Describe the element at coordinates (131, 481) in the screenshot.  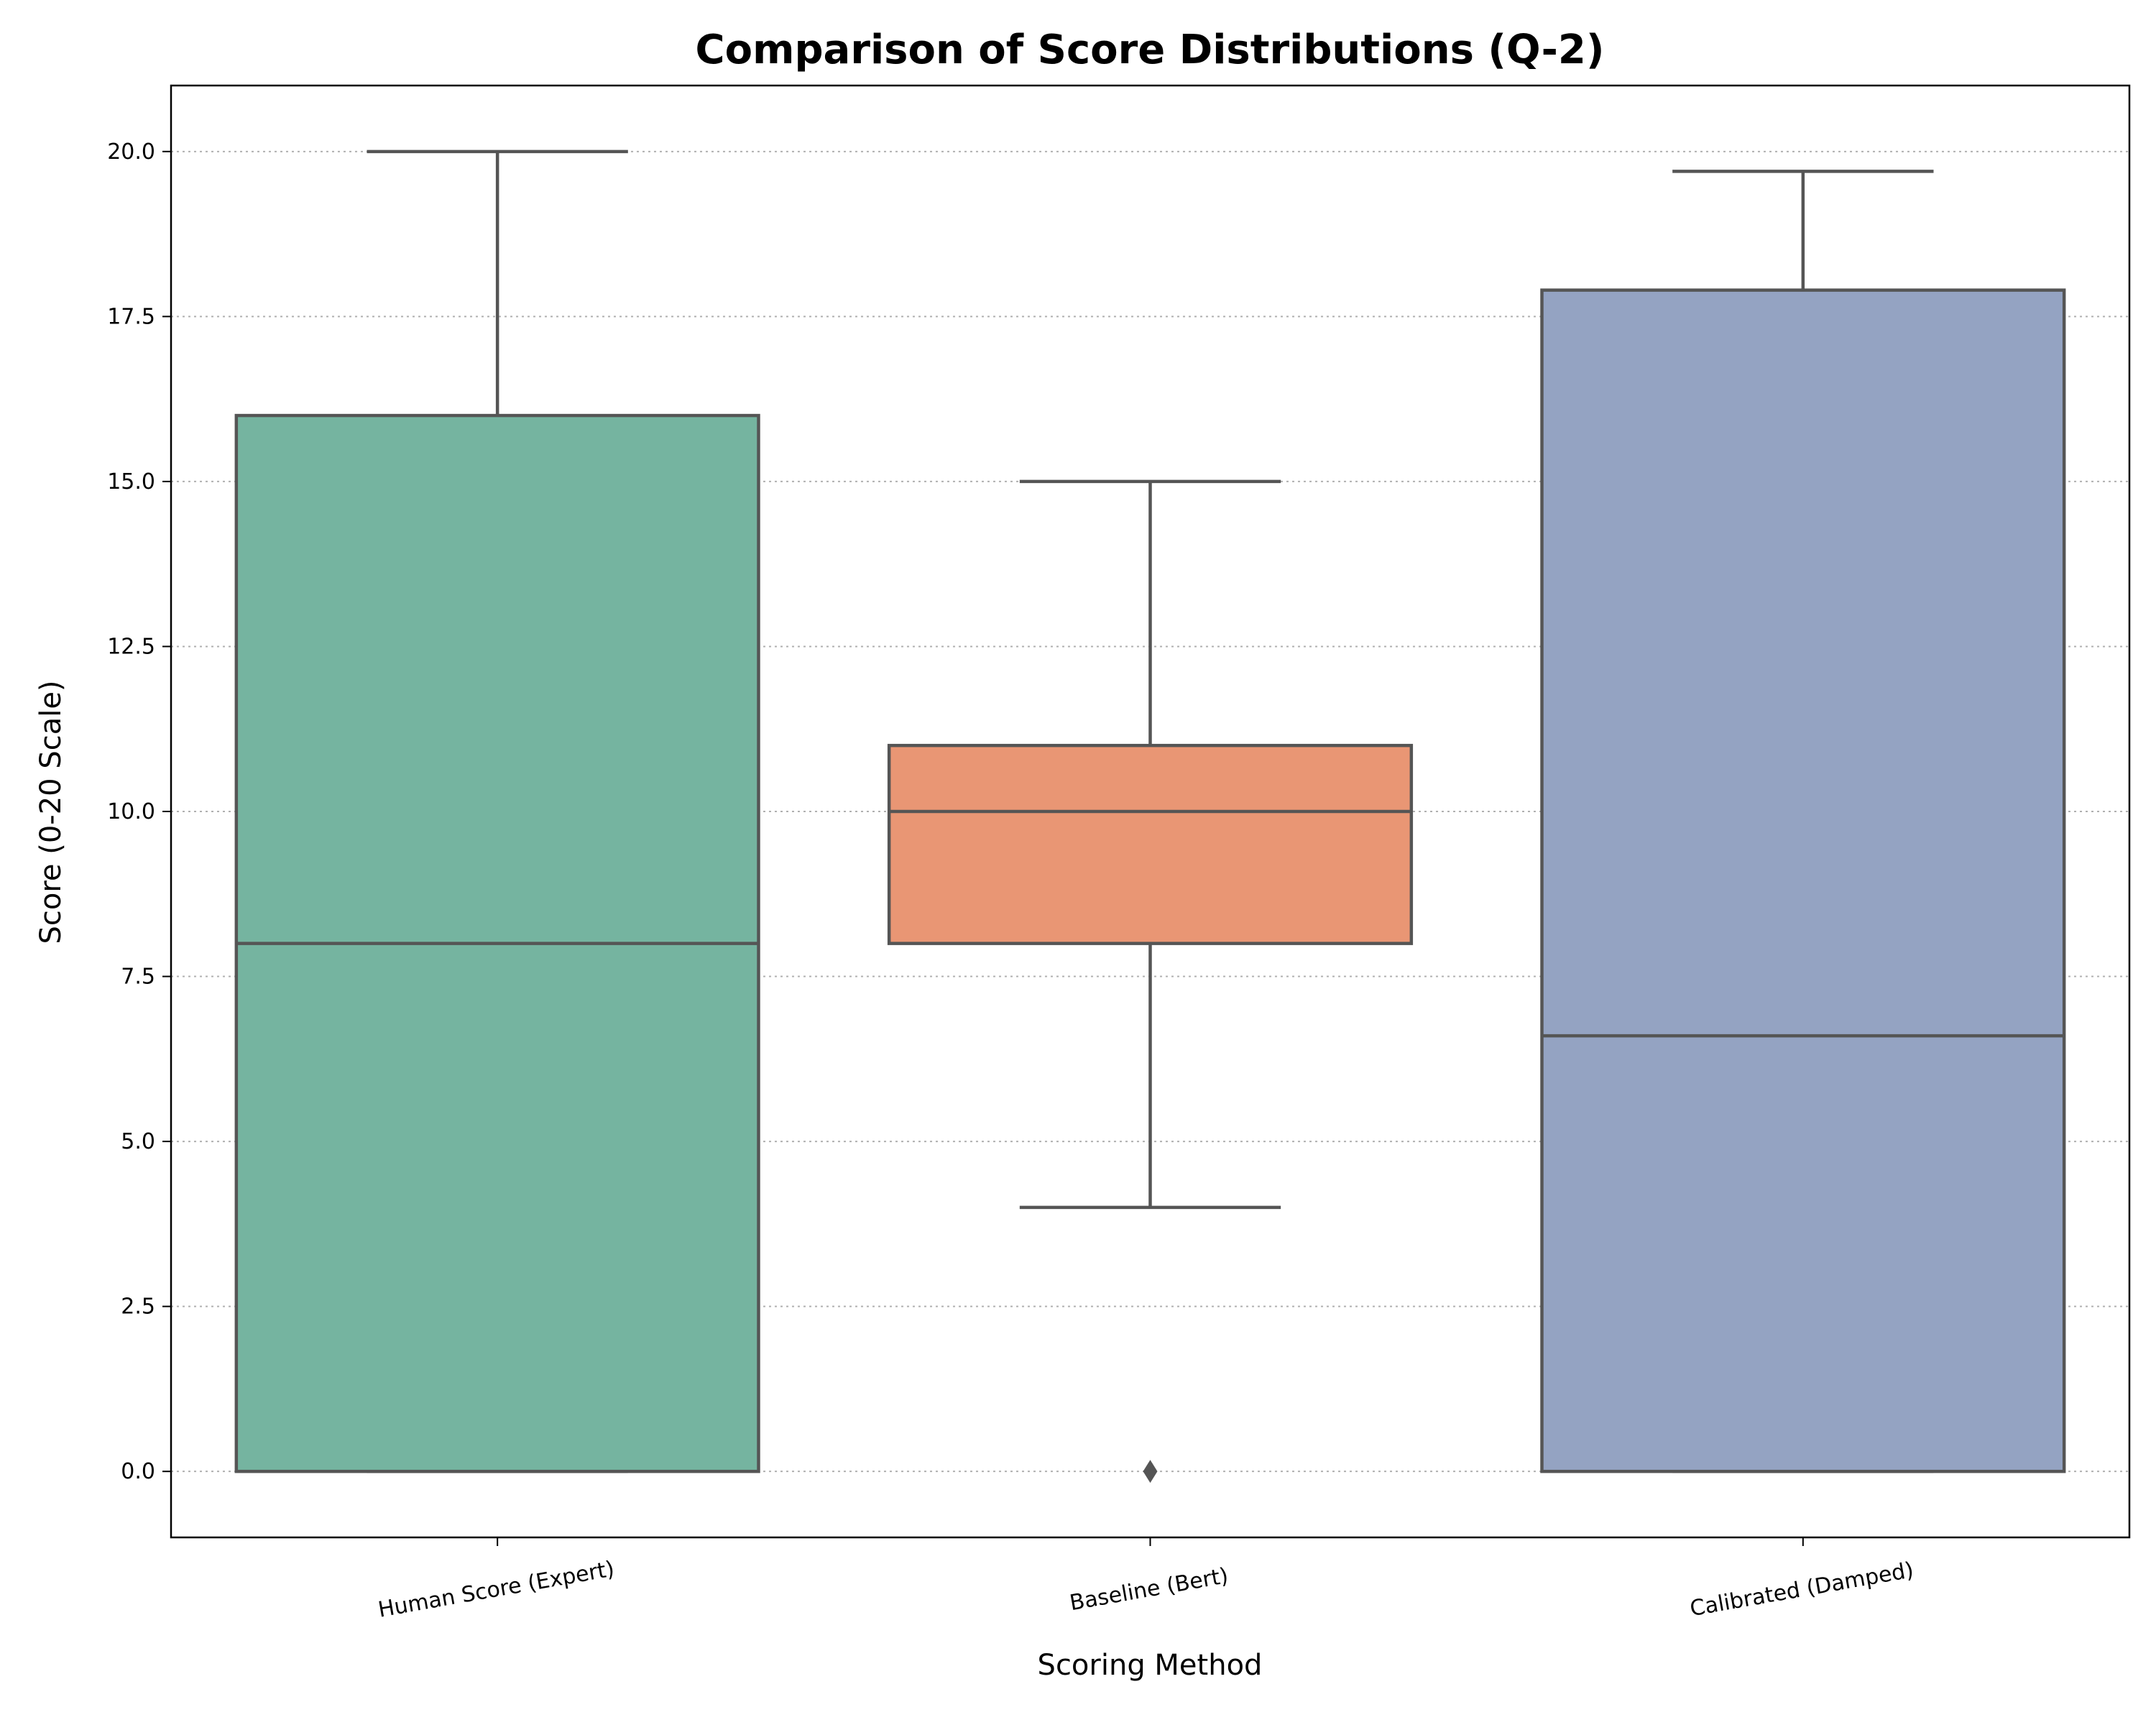
I see `y-tick-label: 15.0` at that location.